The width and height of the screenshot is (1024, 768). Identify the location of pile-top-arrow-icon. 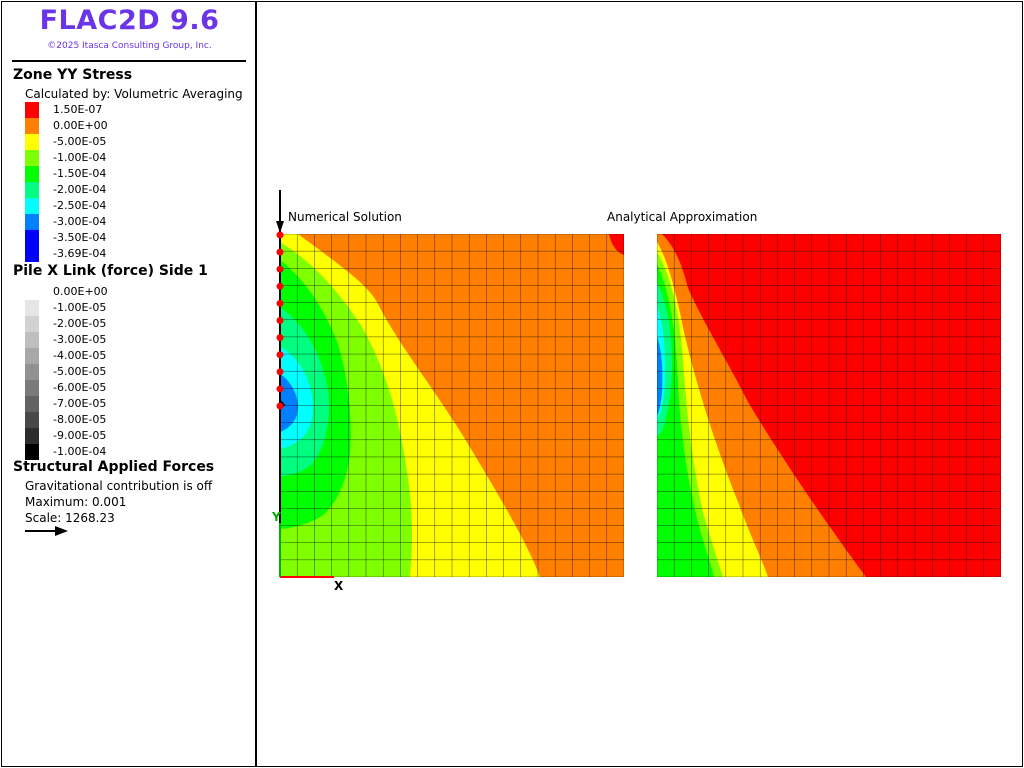
(280, 227).